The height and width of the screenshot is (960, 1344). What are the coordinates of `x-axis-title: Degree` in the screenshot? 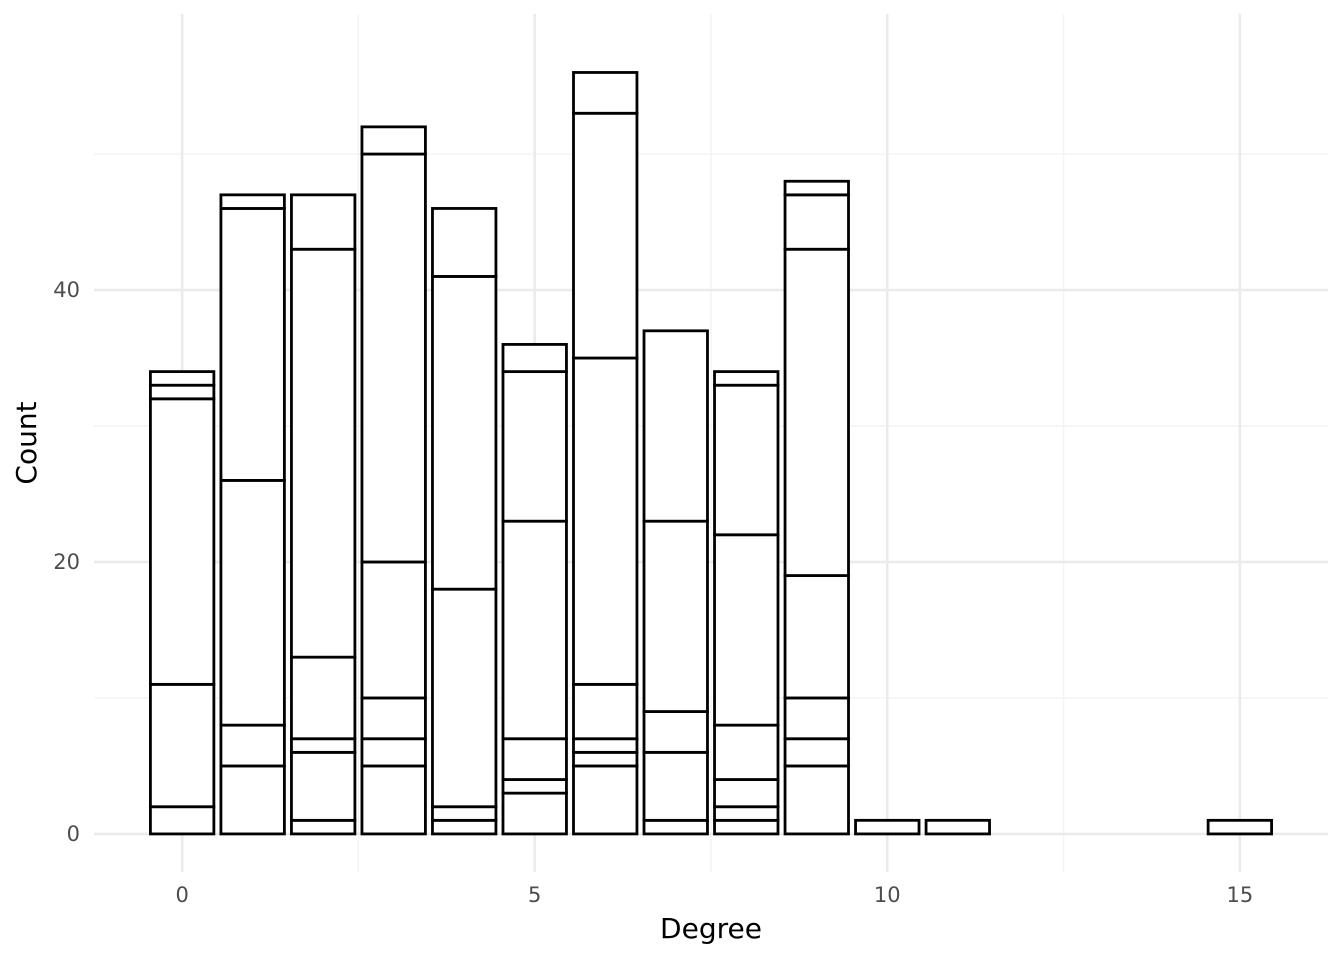 It's located at (711, 928).